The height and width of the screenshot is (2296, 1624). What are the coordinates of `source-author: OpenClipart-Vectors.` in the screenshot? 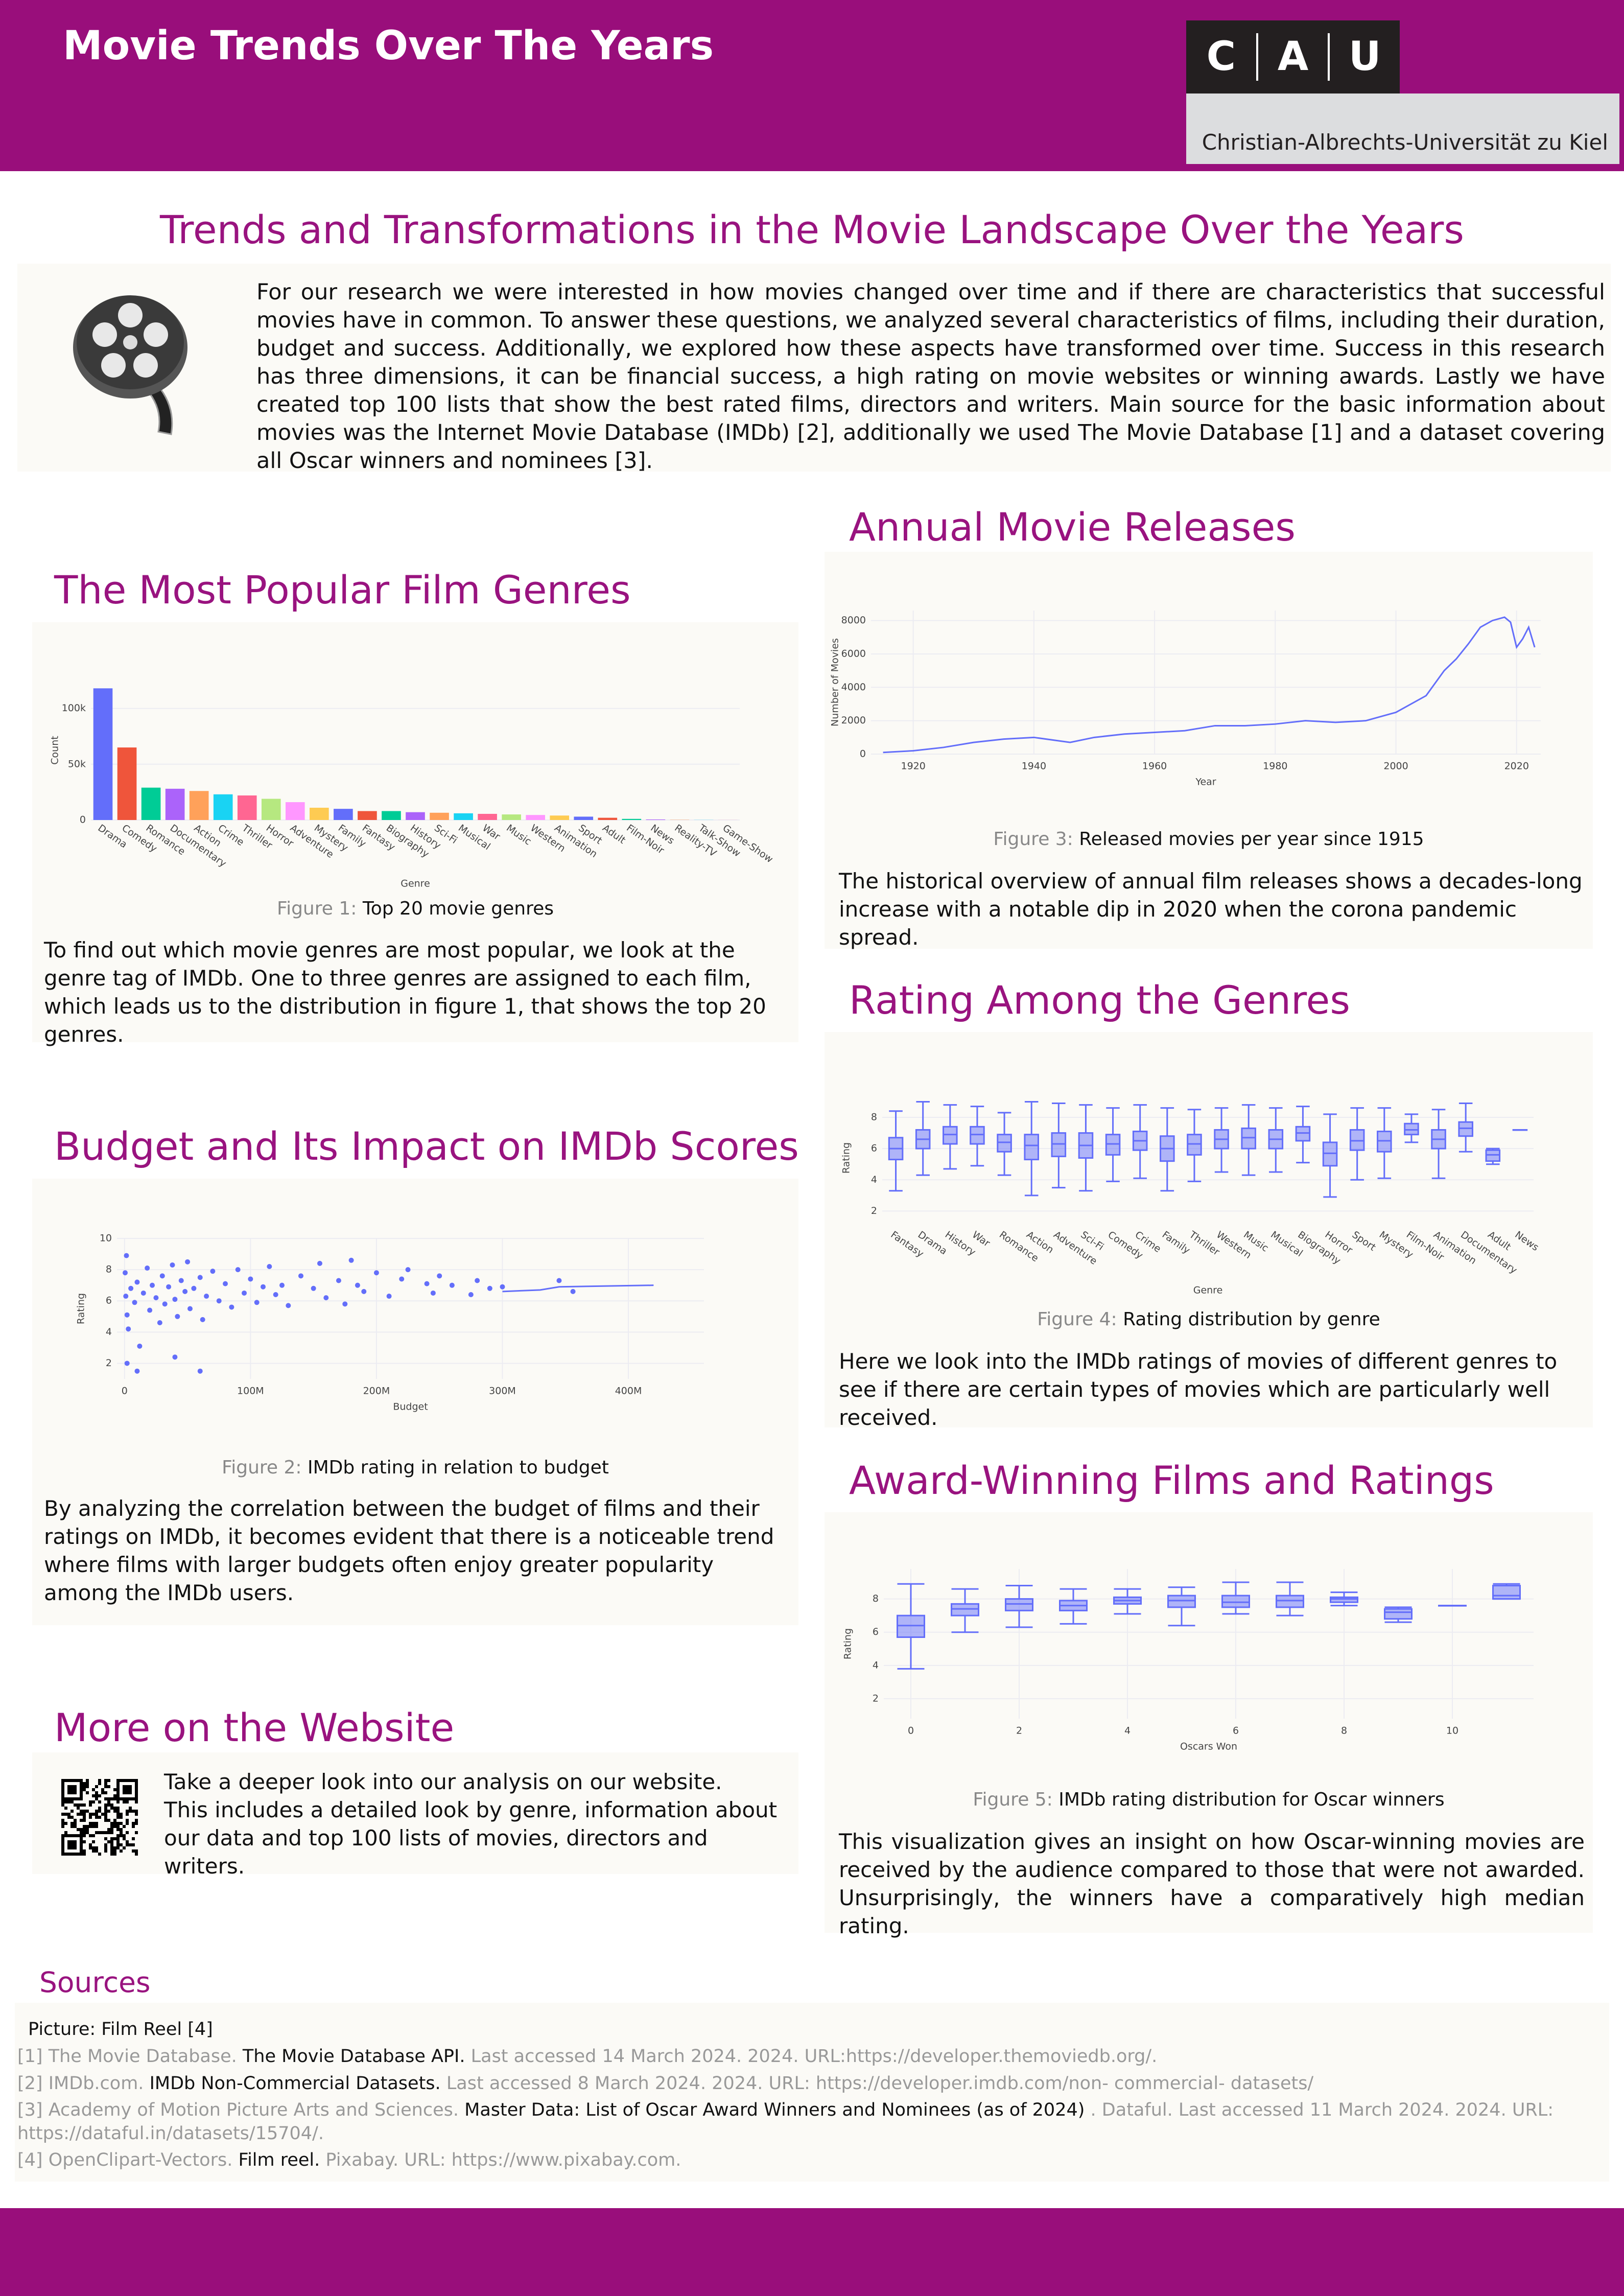 It's located at (140, 2160).